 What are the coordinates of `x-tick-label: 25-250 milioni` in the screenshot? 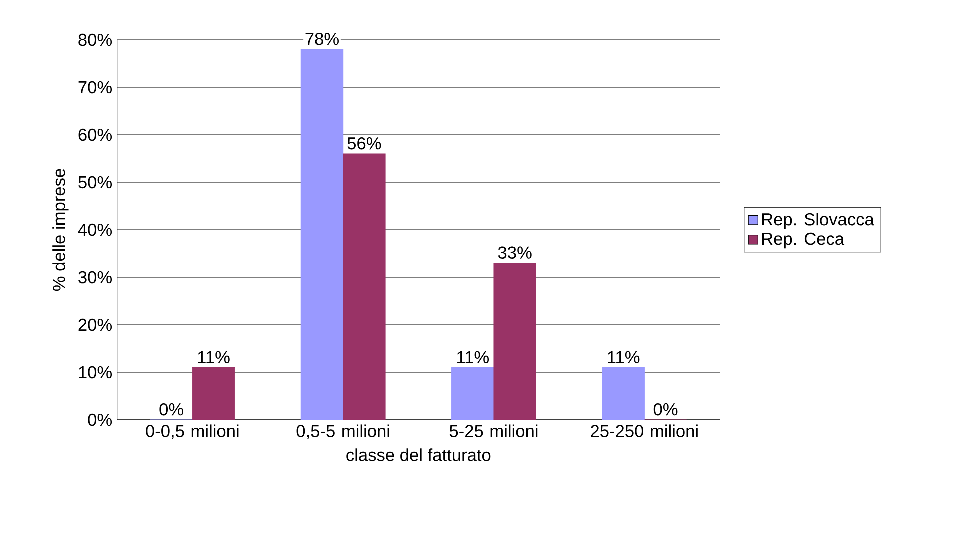 It's located at (644, 431).